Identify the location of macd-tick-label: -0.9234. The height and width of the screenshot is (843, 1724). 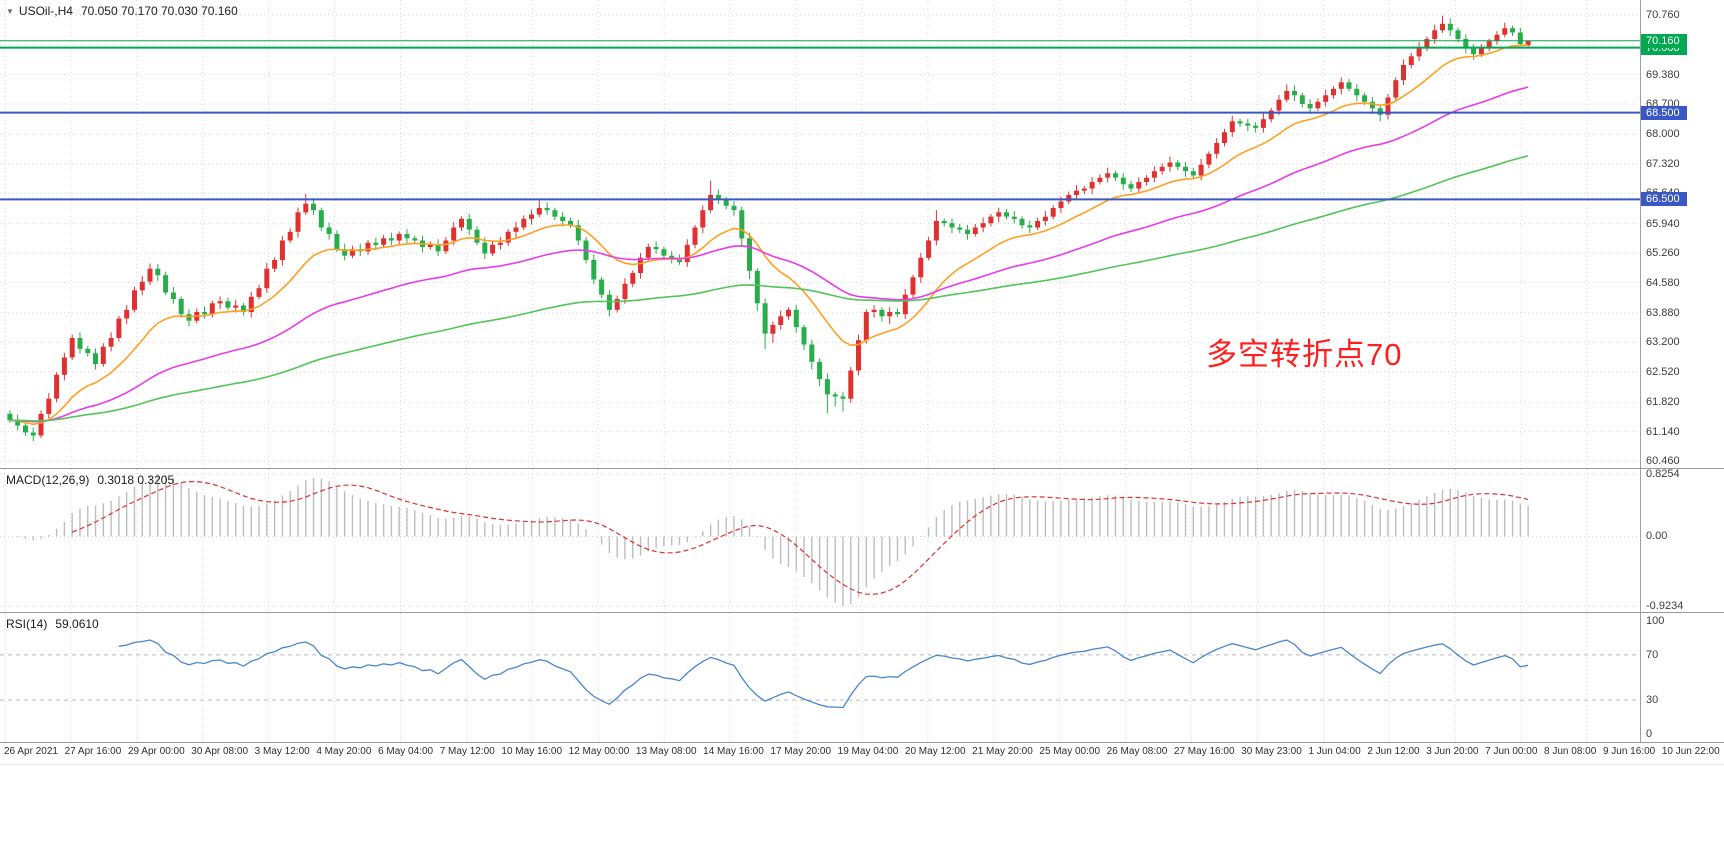
(1665, 606).